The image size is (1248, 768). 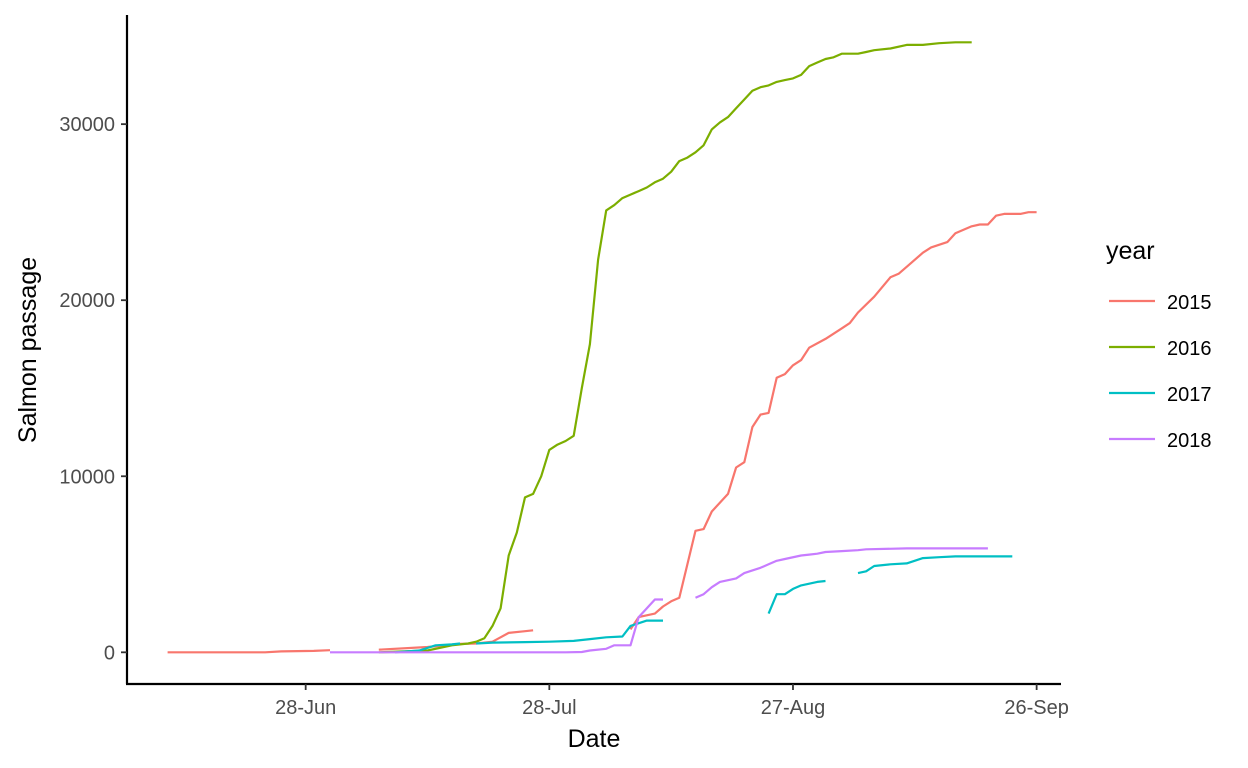 I want to click on y-tick-label: 20000, so click(x=87, y=301).